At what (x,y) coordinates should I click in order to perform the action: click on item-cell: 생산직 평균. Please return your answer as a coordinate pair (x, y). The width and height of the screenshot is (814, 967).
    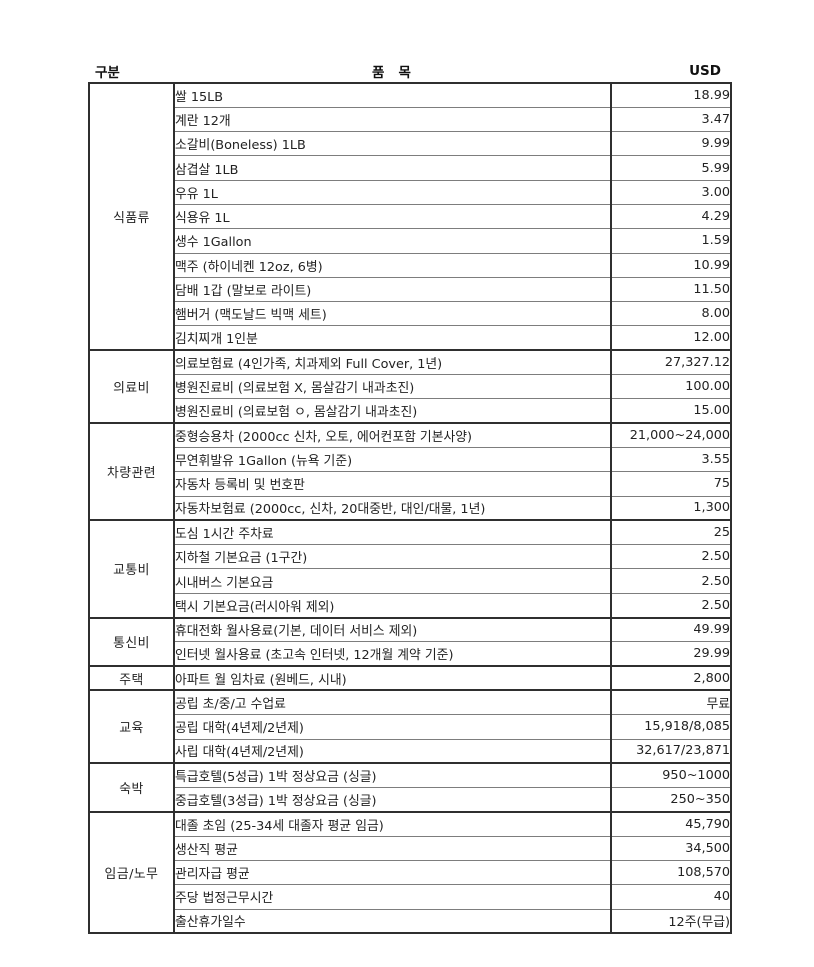
    Looking at the image, I should click on (392, 848).